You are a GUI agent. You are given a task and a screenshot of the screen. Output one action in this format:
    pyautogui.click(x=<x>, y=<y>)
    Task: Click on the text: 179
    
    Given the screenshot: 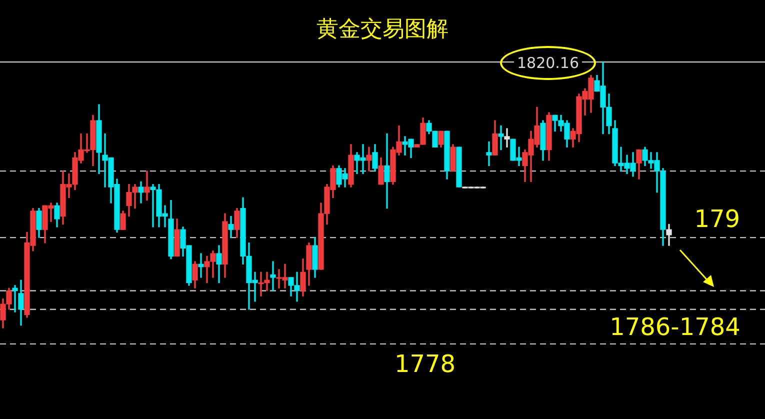 What is the action you would take?
    pyautogui.click(x=717, y=219)
    